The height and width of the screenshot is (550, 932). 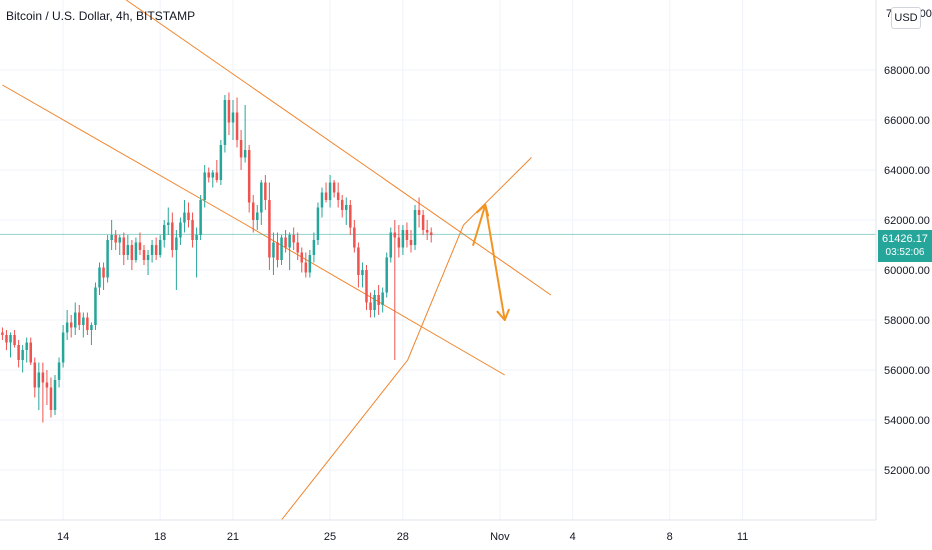 What do you see at coordinates (330, 537) in the screenshot?
I see `time-tick-label: 25` at bounding box center [330, 537].